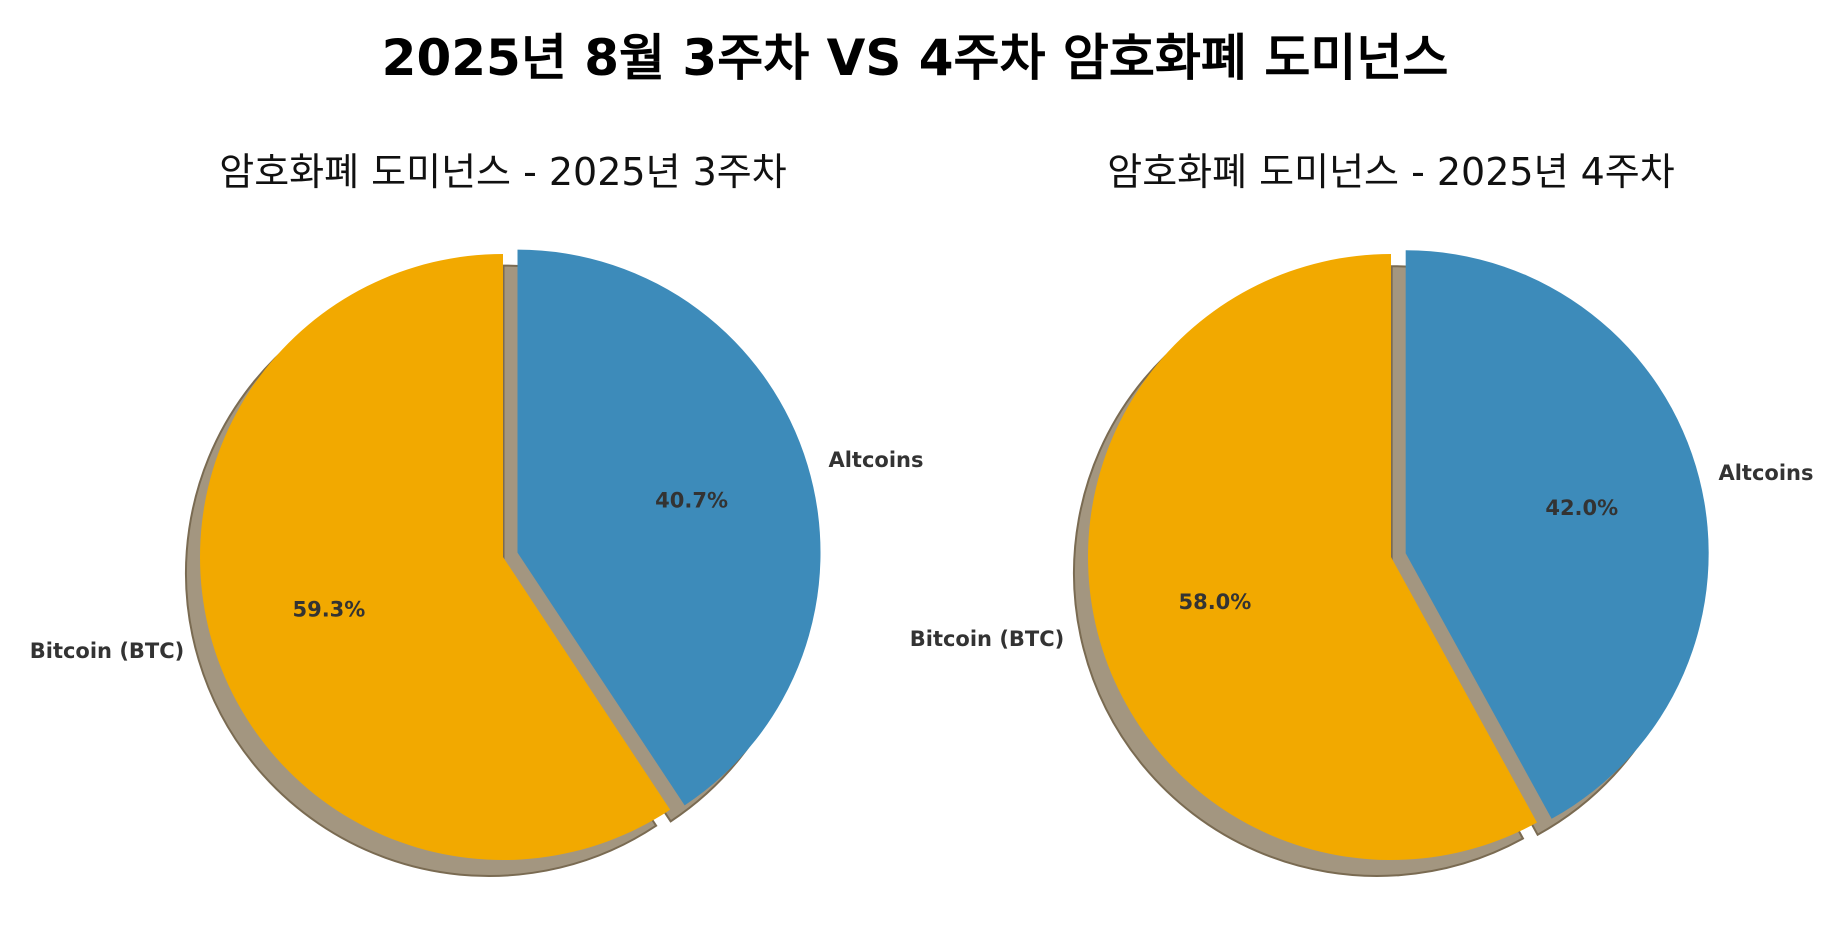 This screenshot has width=1830, height=940. What do you see at coordinates (1214, 602) in the screenshot?
I see `percent-label: 58.0%` at bounding box center [1214, 602].